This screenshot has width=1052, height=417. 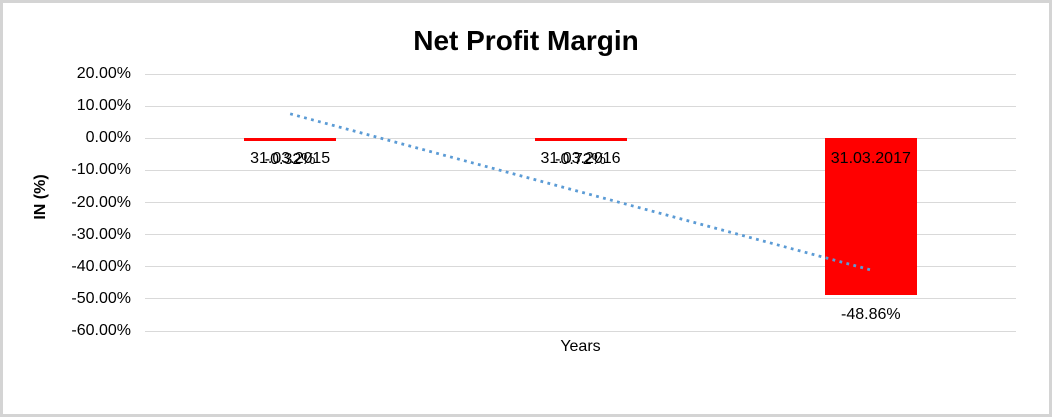 What do you see at coordinates (103, 106) in the screenshot?
I see `y-tick-label: 10.00%` at bounding box center [103, 106].